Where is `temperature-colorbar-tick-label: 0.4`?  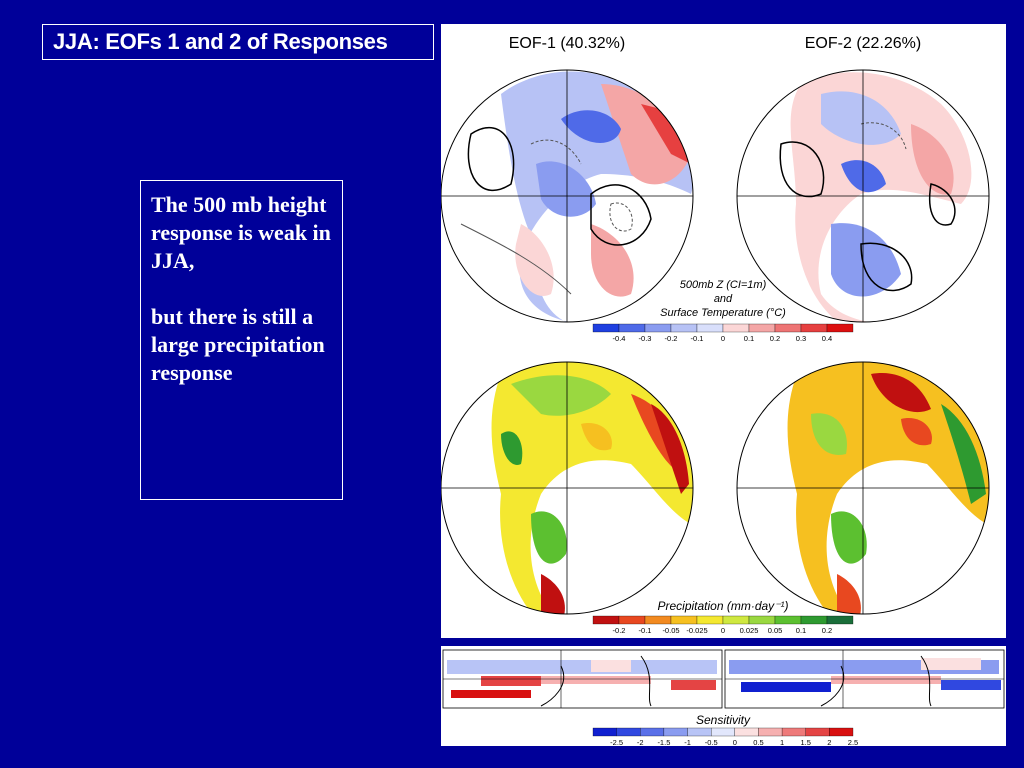
temperature-colorbar-tick-label: 0.4 is located at coordinates (827, 338).